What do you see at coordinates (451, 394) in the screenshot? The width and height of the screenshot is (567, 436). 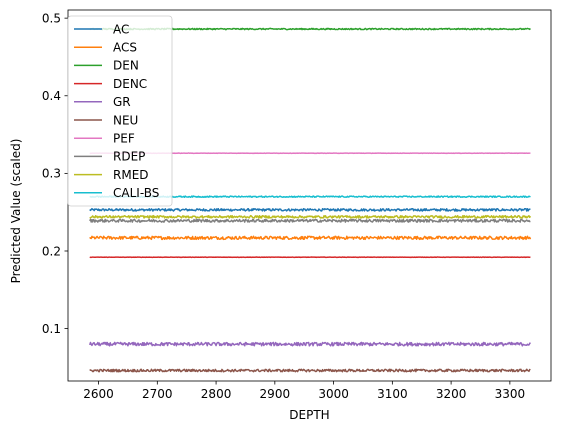 I see `x-tick-label: 3200` at bounding box center [451, 394].